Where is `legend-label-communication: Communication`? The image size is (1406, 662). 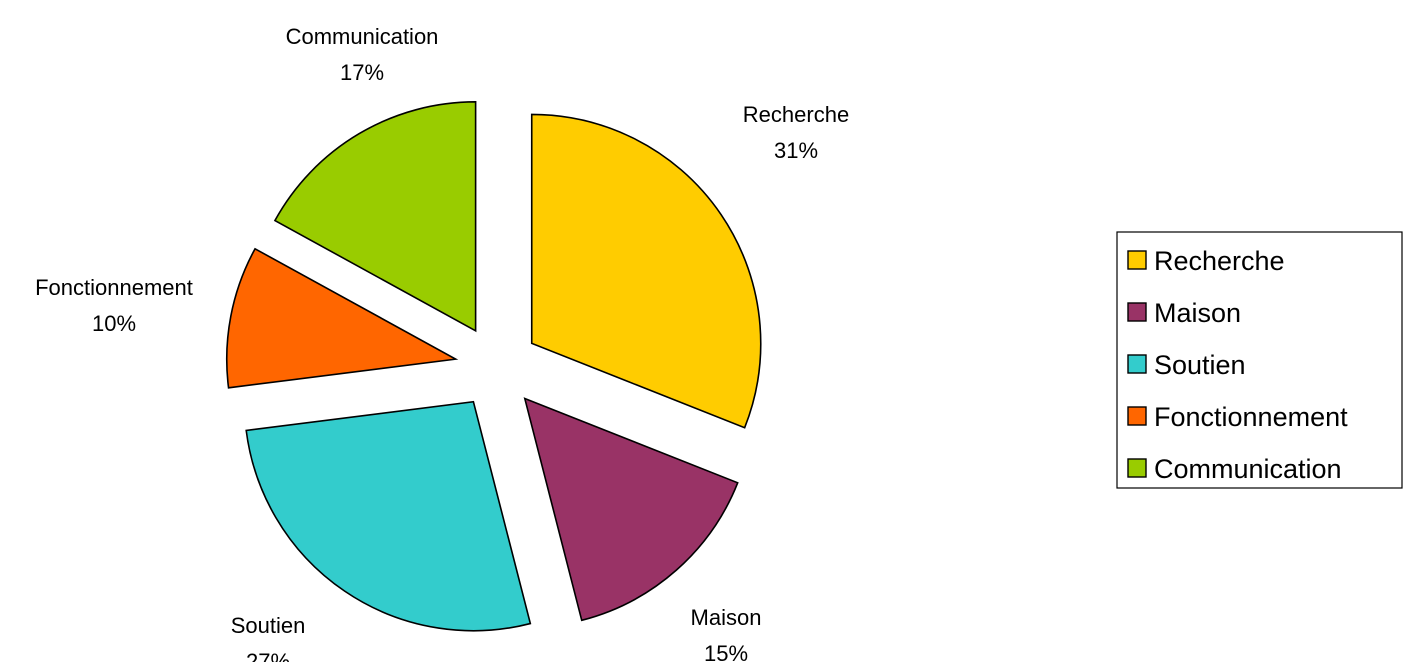
legend-label-communication: Communication is located at coordinates (1248, 469).